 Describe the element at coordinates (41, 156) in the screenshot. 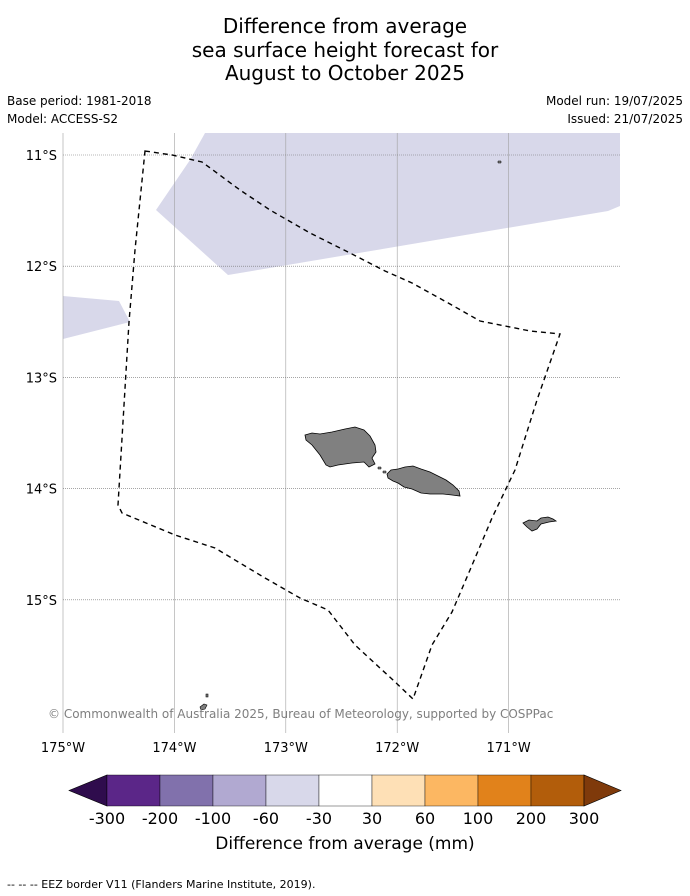

I see `lat-tick-label: 11°S` at that location.